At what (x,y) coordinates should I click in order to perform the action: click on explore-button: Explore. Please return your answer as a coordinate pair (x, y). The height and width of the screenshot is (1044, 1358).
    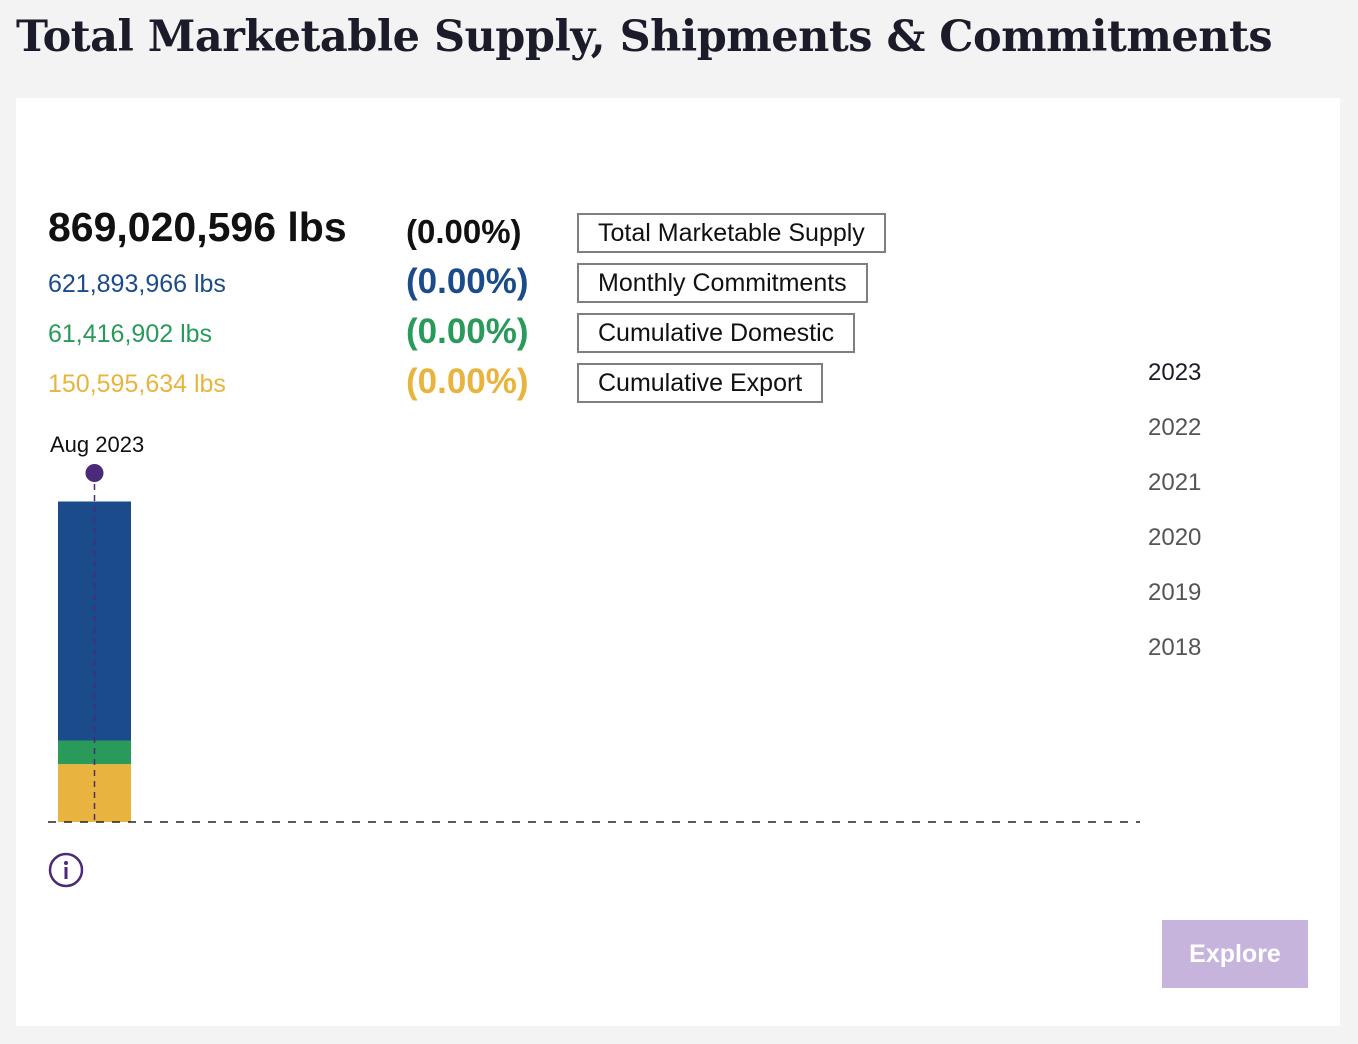
    Looking at the image, I should click on (1235, 954).